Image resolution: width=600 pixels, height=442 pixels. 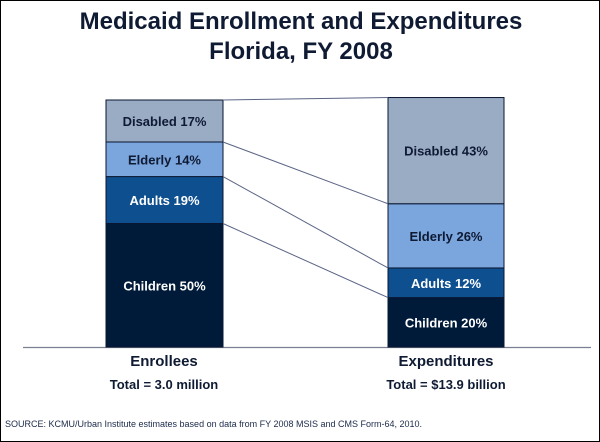 What do you see at coordinates (164, 361) in the screenshot?
I see `category-label-enrollees: Enrollees` at bounding box center [164, 361].